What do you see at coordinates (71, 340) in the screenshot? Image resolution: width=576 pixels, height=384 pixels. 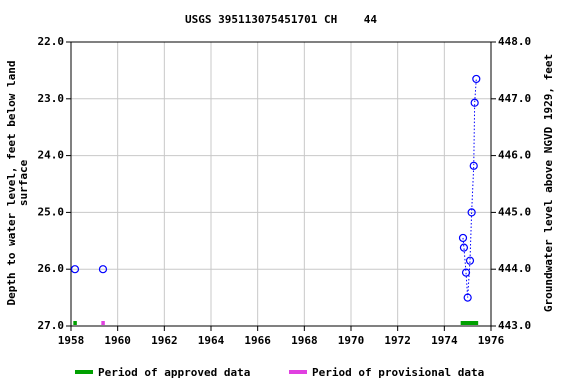 I see `x-tick-label: 1958` at bounding box center [71, 340].